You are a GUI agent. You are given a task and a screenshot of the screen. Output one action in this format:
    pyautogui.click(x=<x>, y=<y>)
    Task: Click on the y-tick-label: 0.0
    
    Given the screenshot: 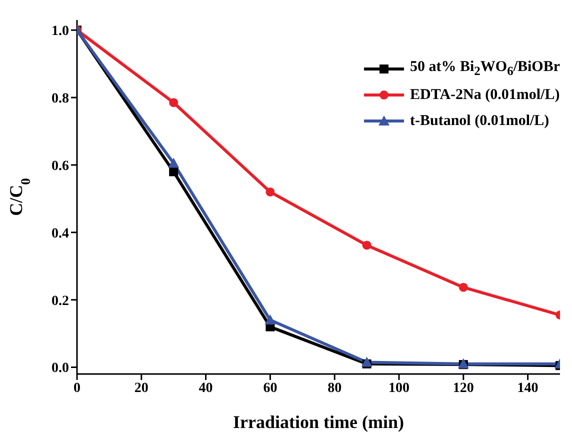 What is the action you would take?
    pyautogui.click(x=60, y=368)
    